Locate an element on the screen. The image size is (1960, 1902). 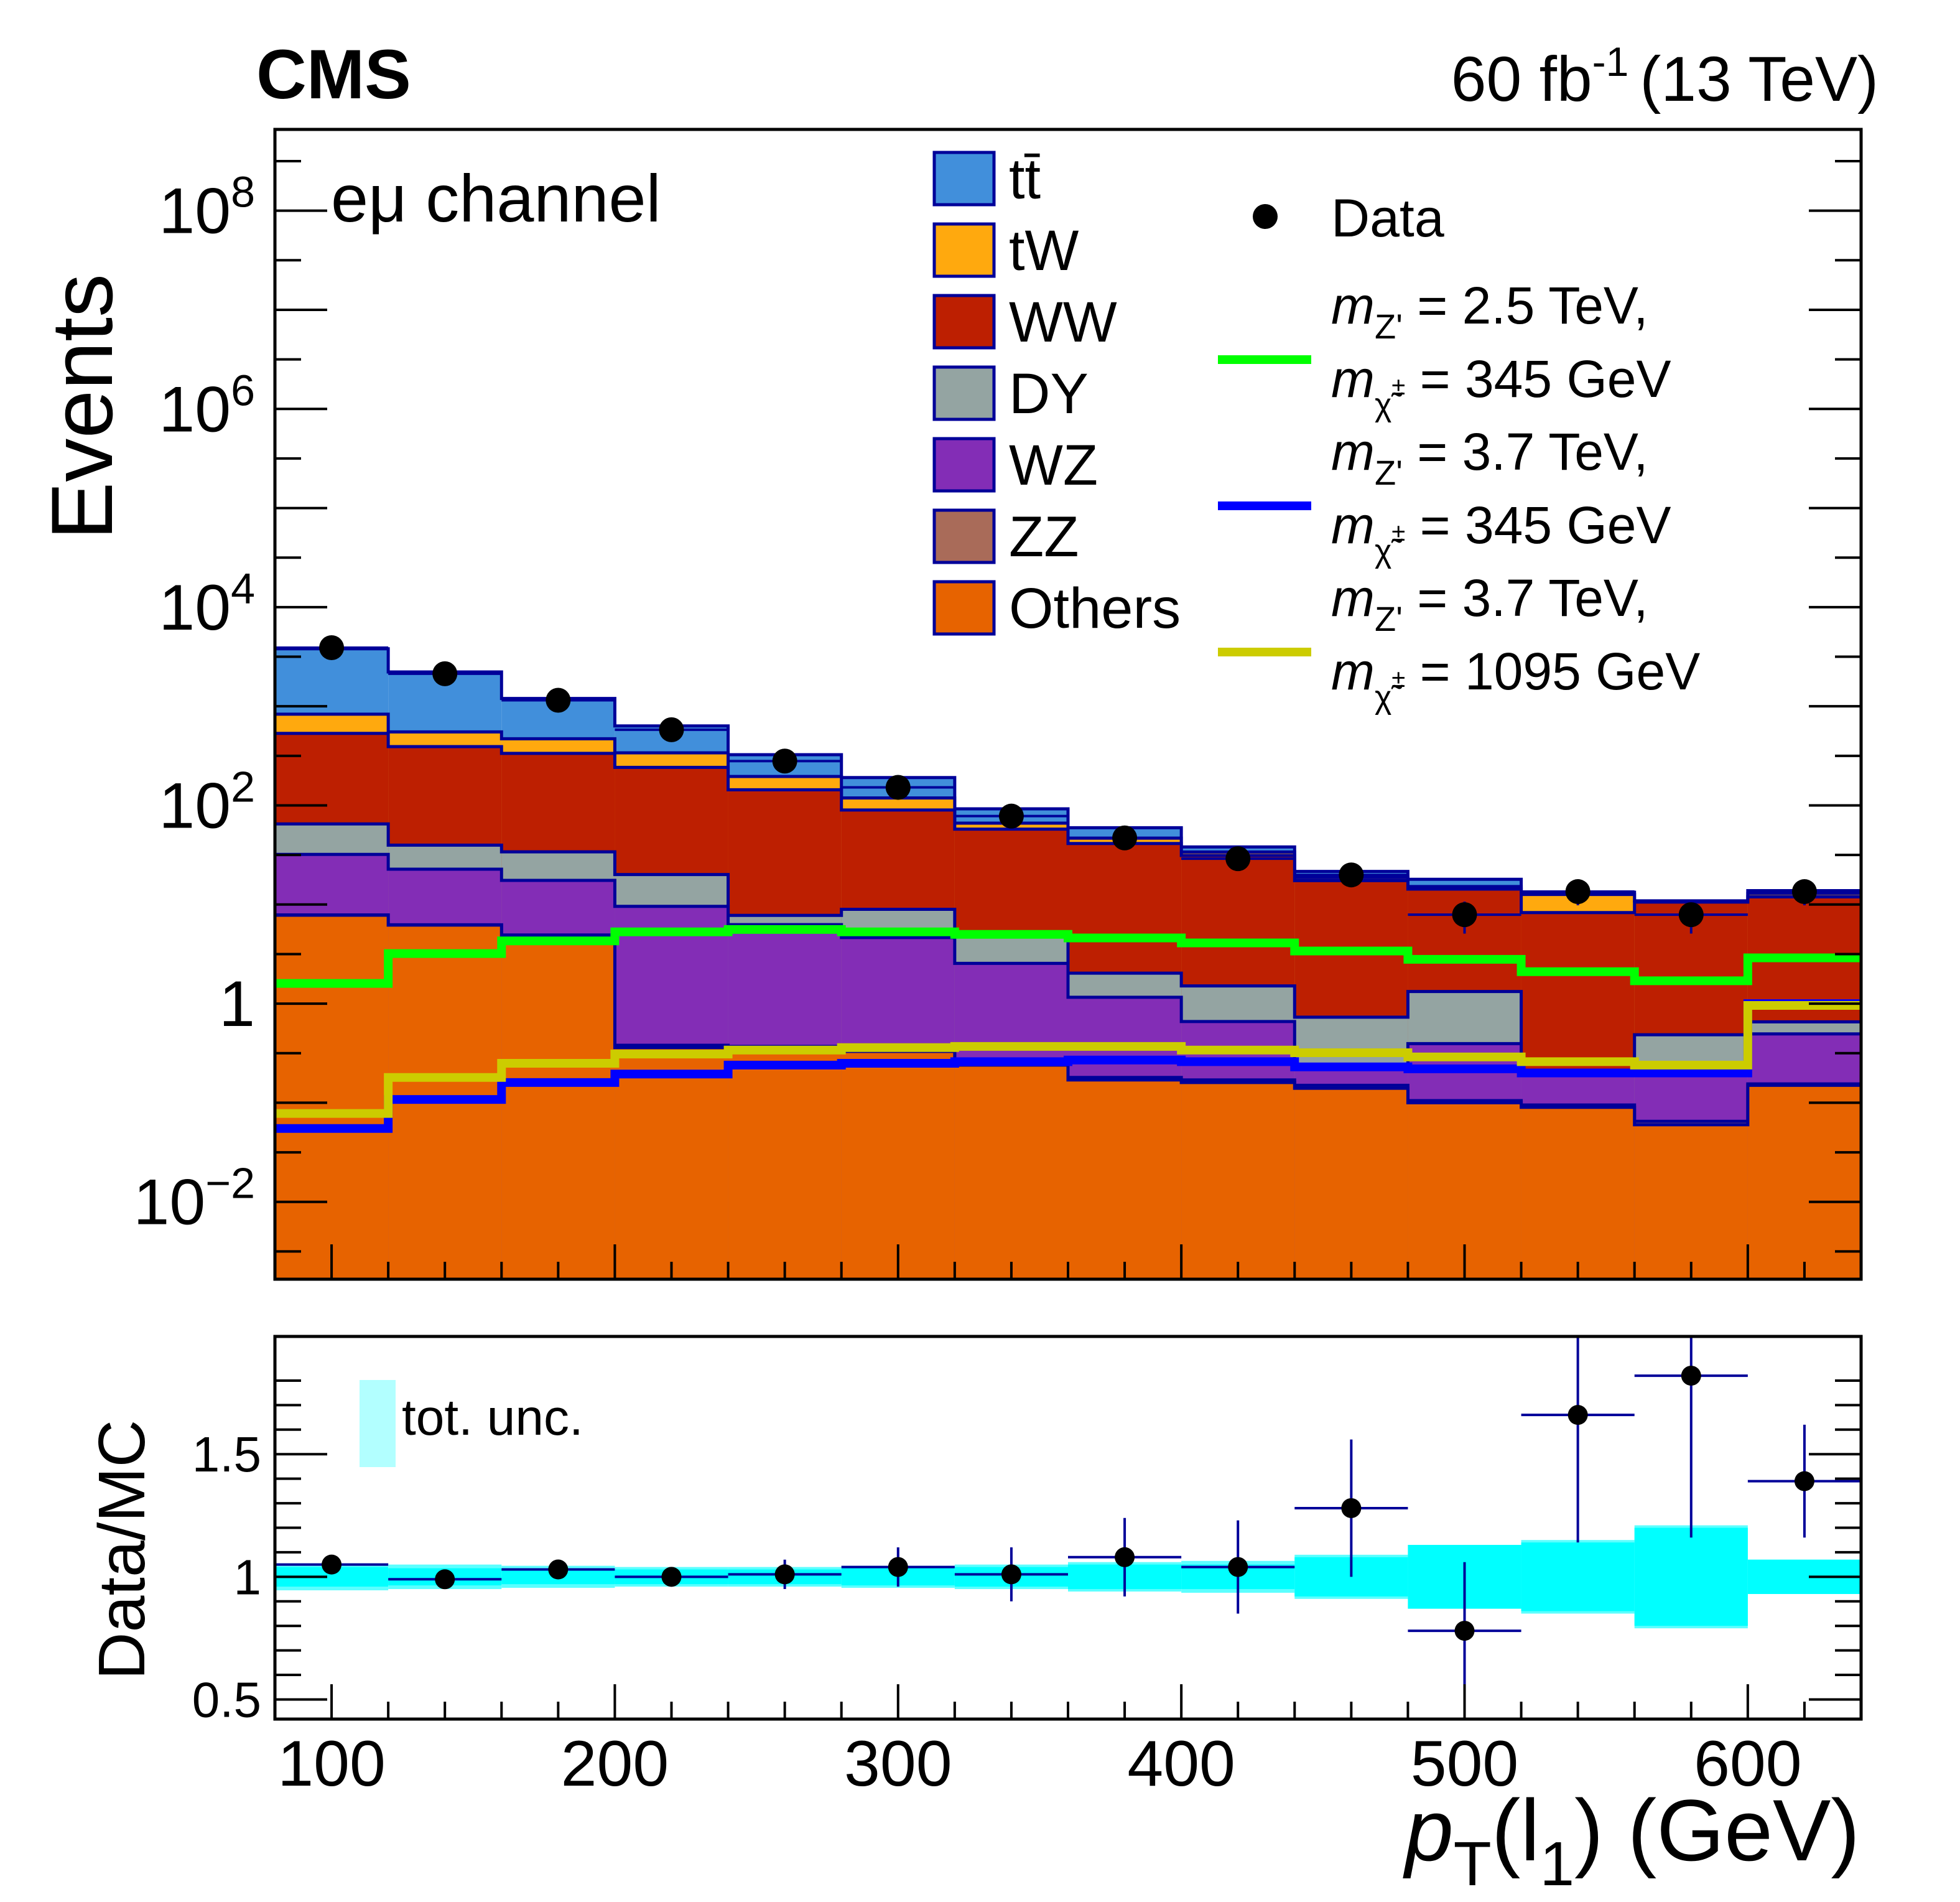
data-layer is located at coordinates (1068, 784).